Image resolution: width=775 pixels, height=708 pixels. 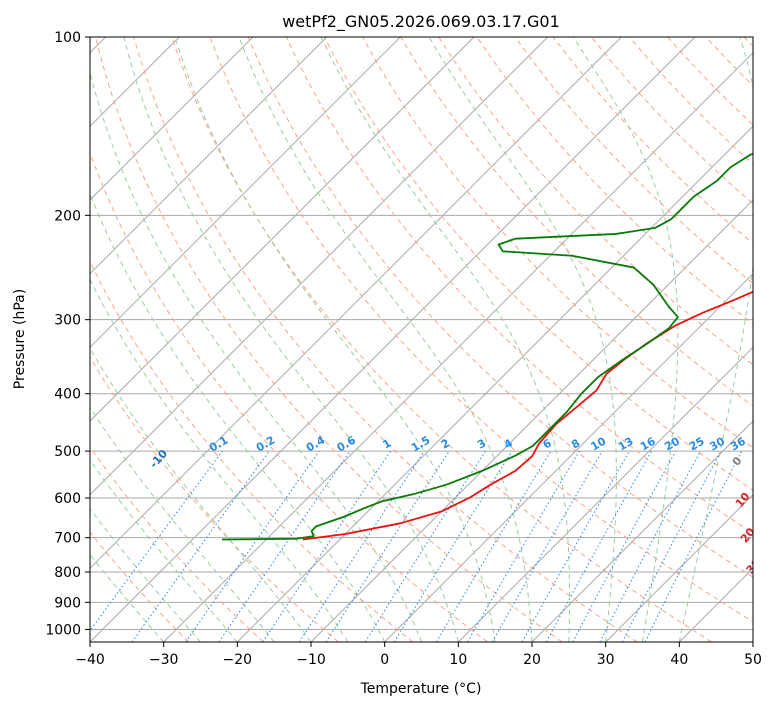 I want to click on y-tick-label: 700, so click(x=67, y=539).